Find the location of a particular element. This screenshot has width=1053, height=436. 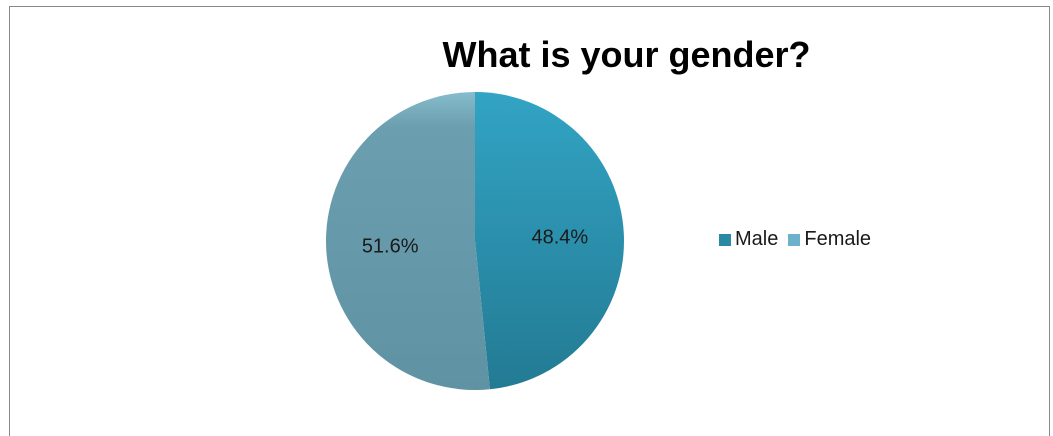

data-label-female: 51.6% is located at coordinates (390, 246).